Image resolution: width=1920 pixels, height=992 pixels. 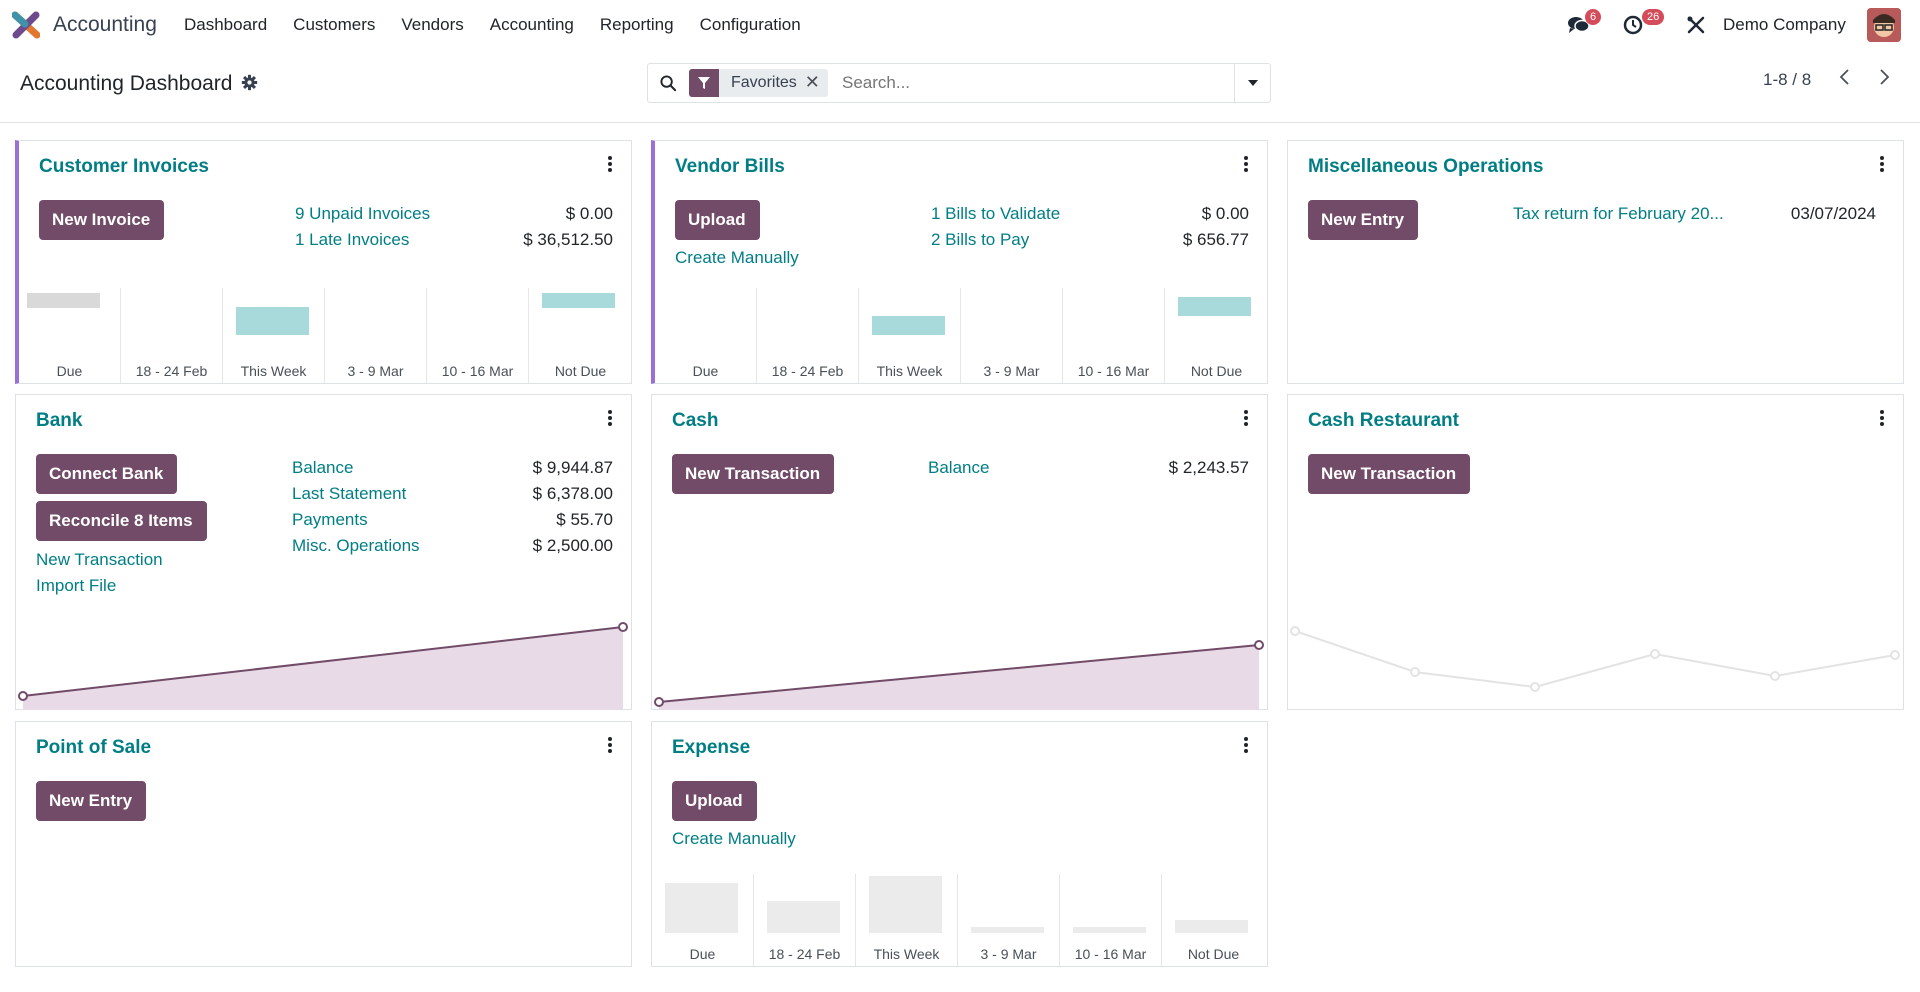 I want to click on misc-operations-link: Misc. Operations, so click(x=356, y=545).